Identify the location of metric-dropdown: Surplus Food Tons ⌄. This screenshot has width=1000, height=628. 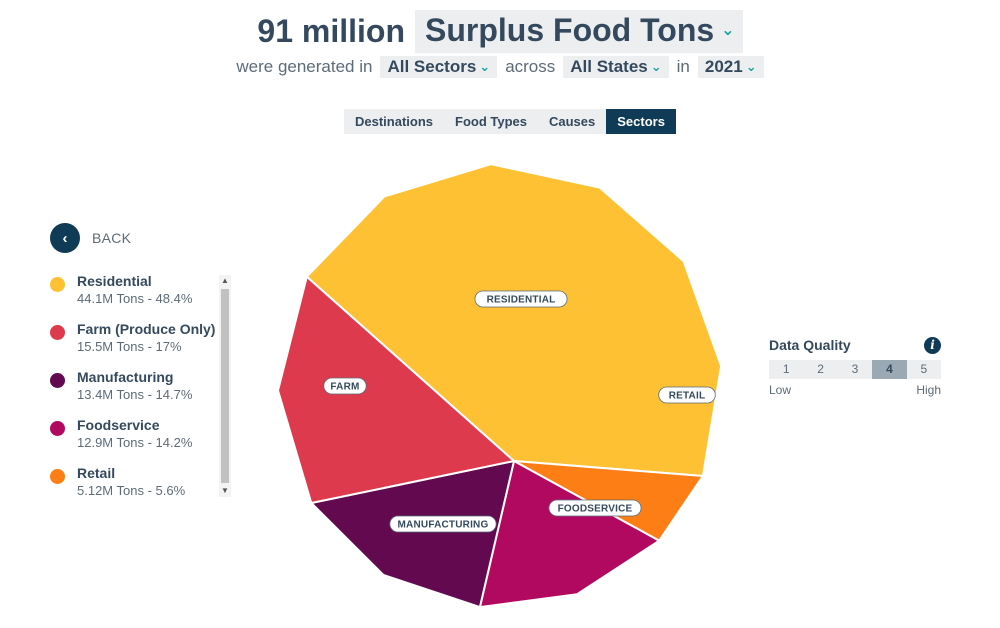
(579, 31).